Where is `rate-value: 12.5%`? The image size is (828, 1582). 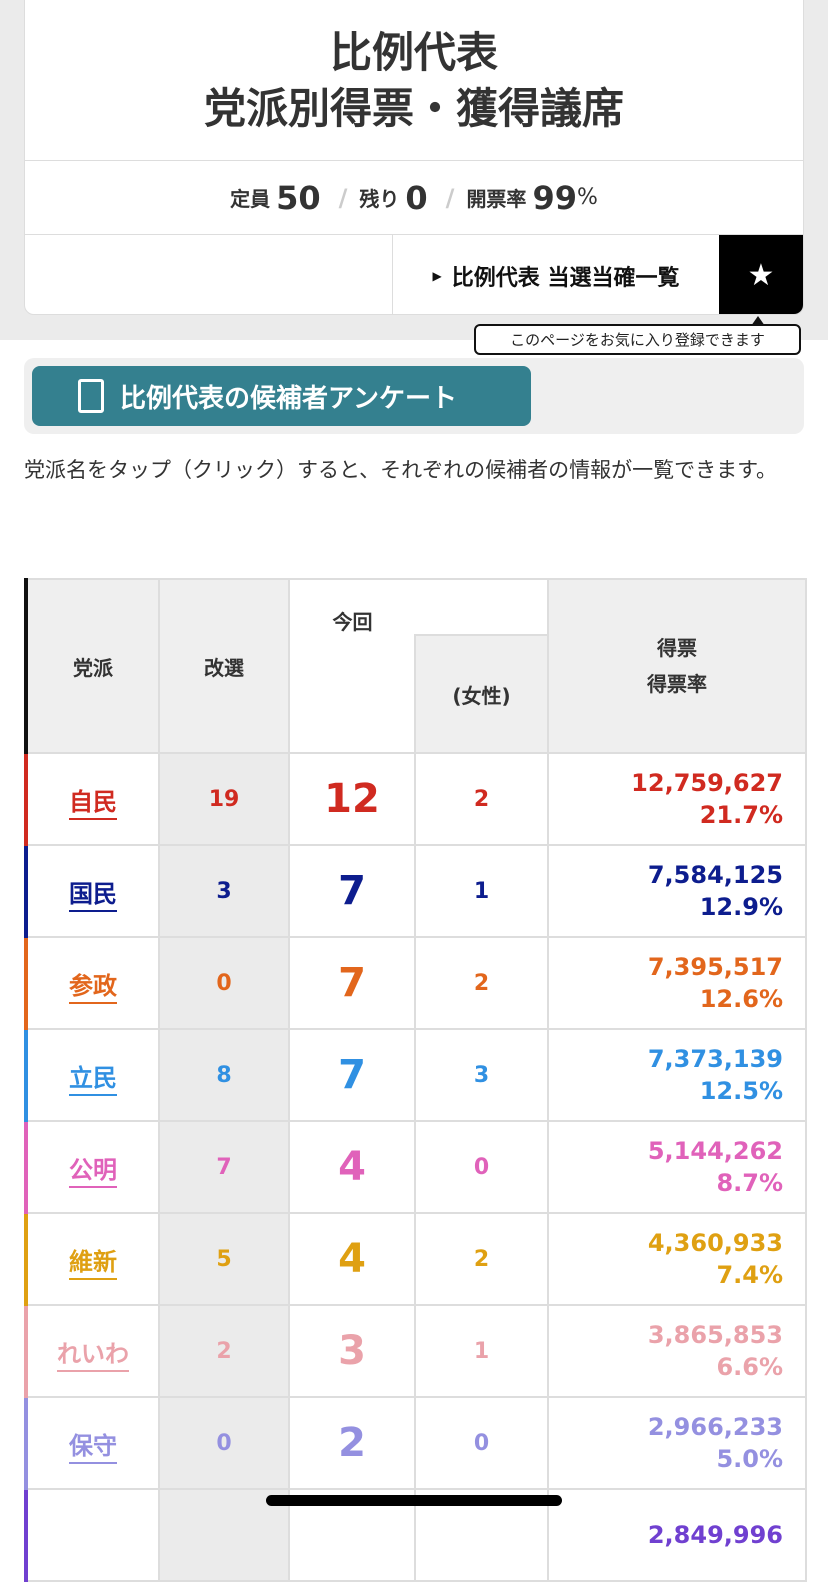 rate-value: 12.5% is located at coordinates (741, 1091).